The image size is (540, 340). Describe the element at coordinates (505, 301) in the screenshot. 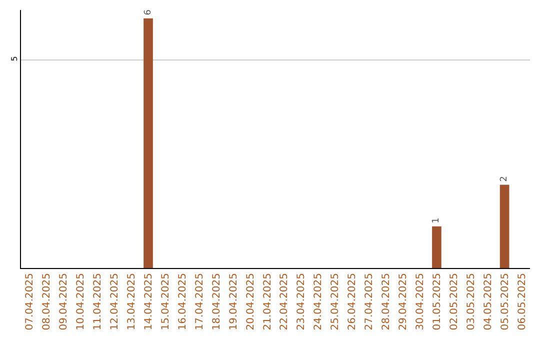

I see `x-tick-label: 05.05.2025` at that location.